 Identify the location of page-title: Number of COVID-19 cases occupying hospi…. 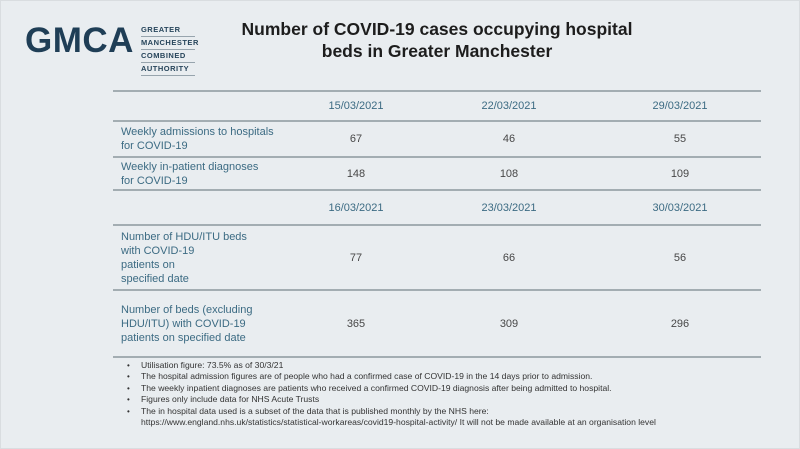
(437, 40).